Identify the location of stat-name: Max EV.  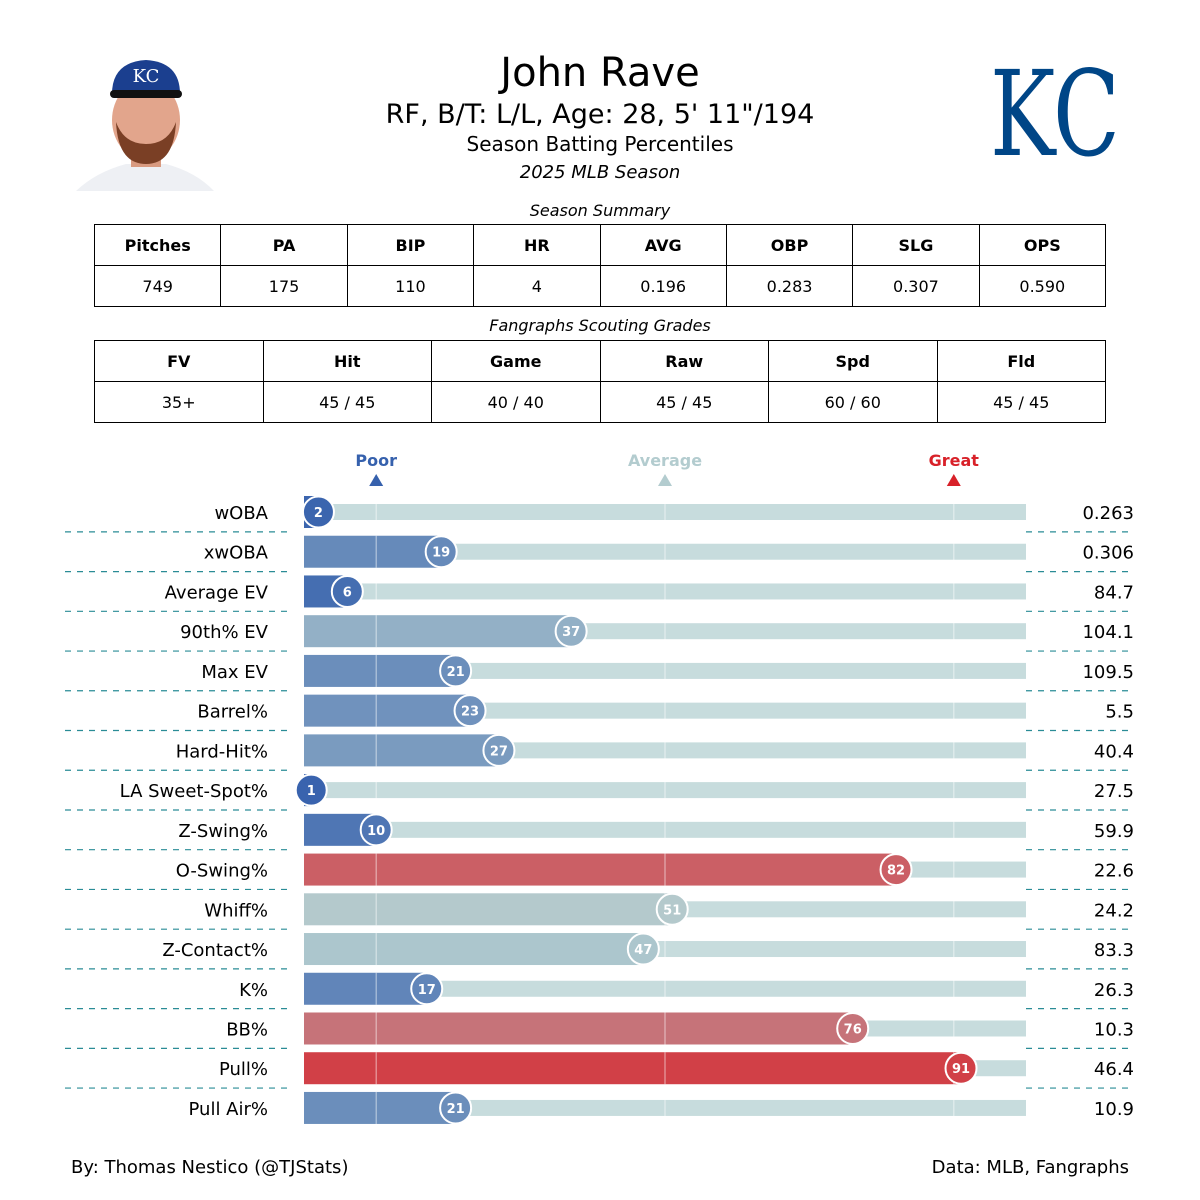
(234, 672).